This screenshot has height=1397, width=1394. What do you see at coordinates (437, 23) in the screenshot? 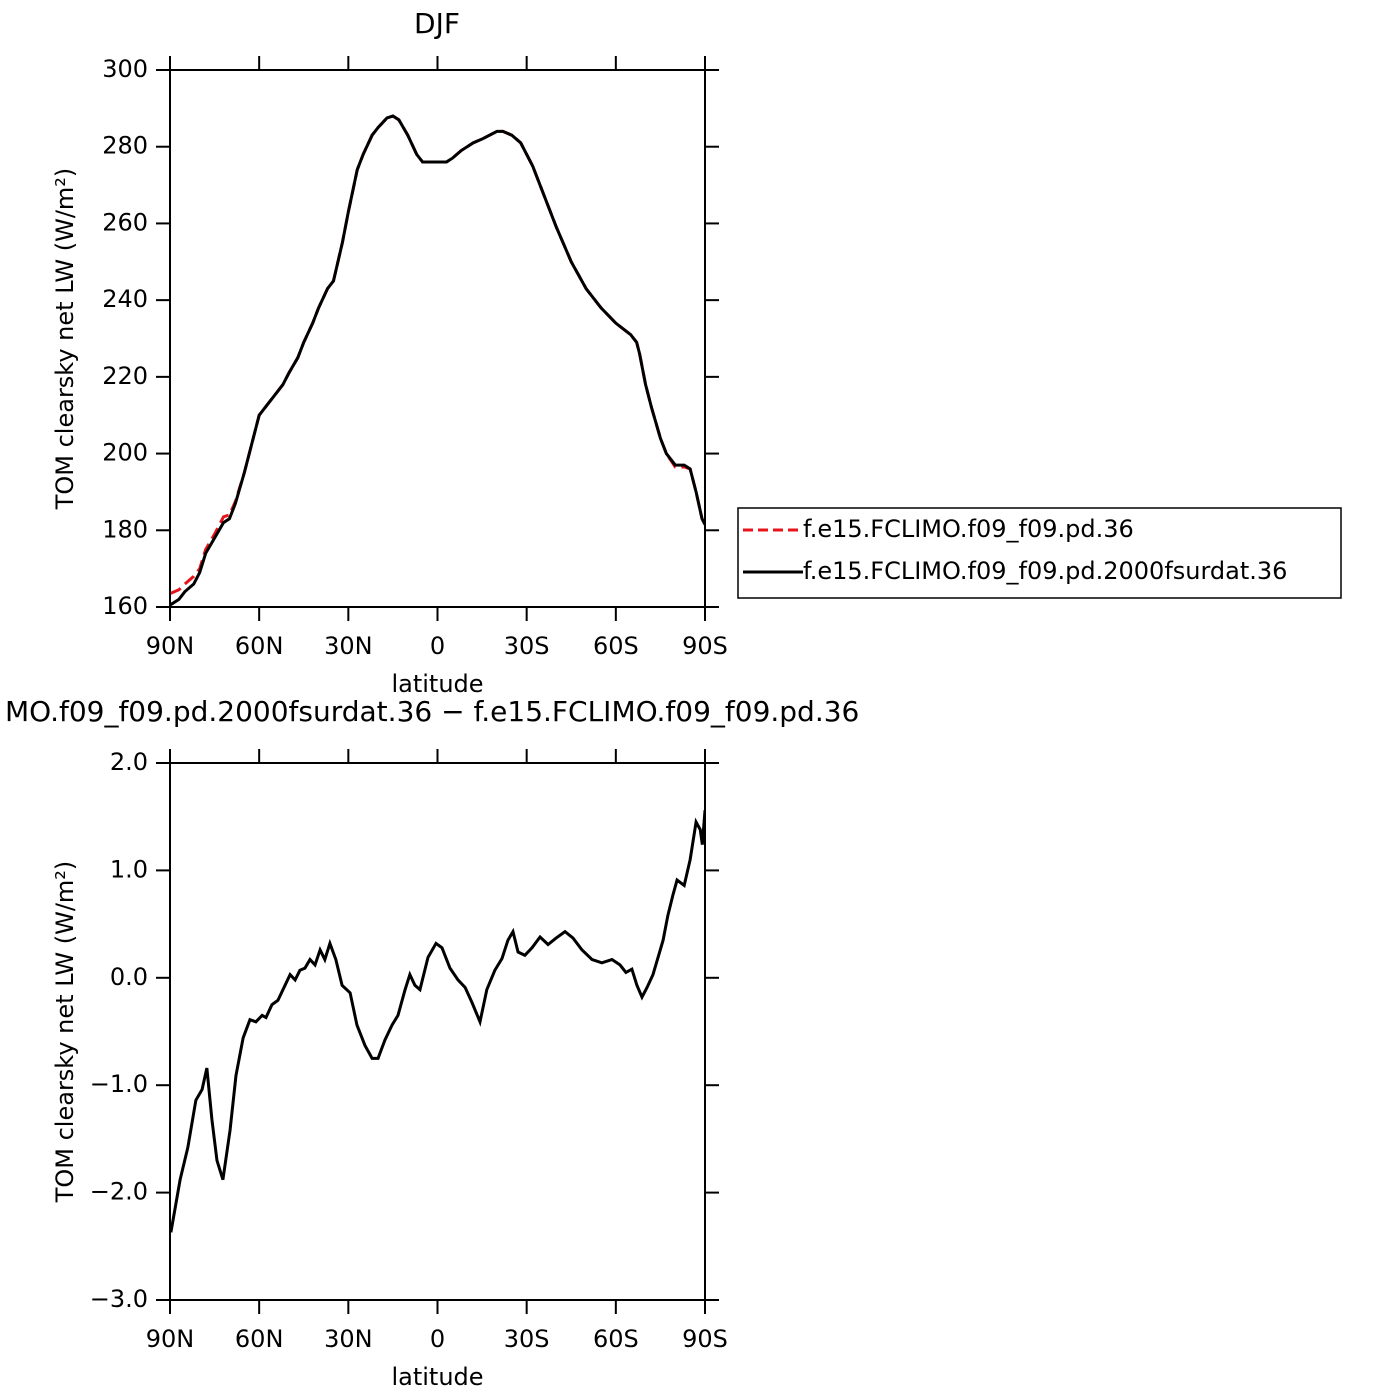
I see `chart-title: DJF` at bounding box center [437, 23].